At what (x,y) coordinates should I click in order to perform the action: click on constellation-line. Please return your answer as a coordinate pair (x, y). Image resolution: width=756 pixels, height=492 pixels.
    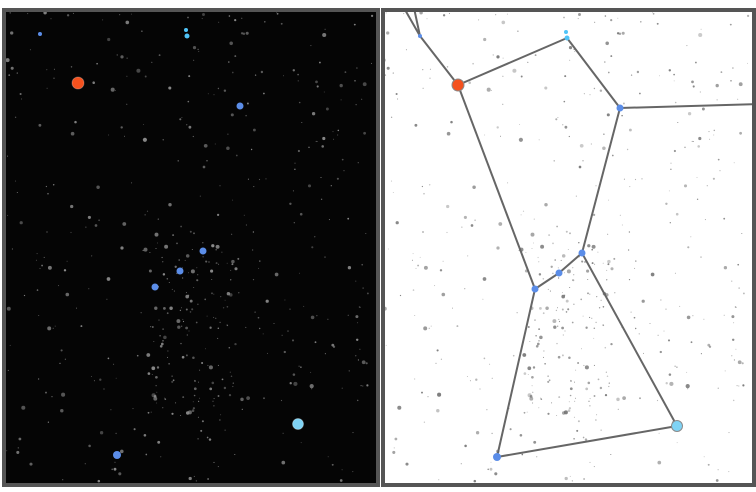
    Looking at the image, I should click on (685, 106).